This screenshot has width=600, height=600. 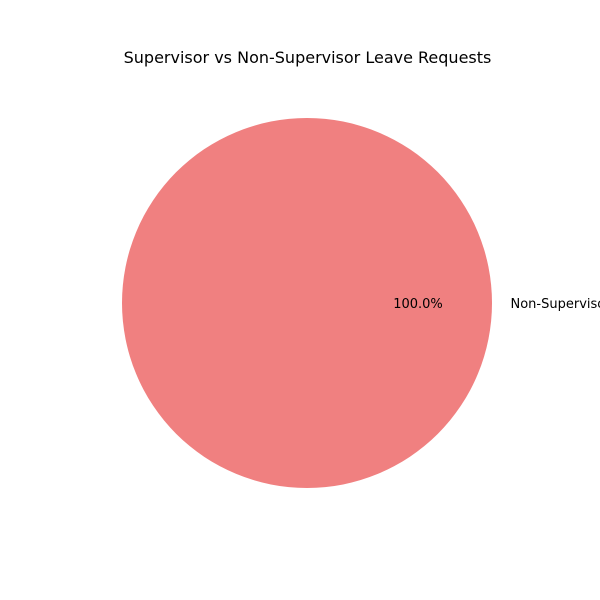 I want to click on slice-percent-label: 100.0%, so click(x=418, y=304).